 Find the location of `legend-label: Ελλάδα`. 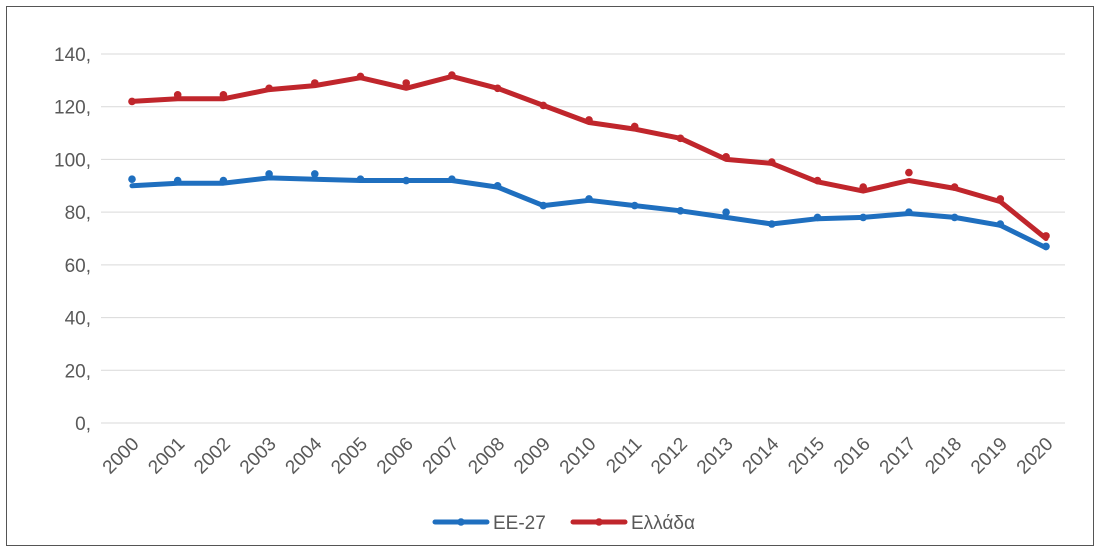

legend-label: Ελλάδα is located at coordinates (663, 523).